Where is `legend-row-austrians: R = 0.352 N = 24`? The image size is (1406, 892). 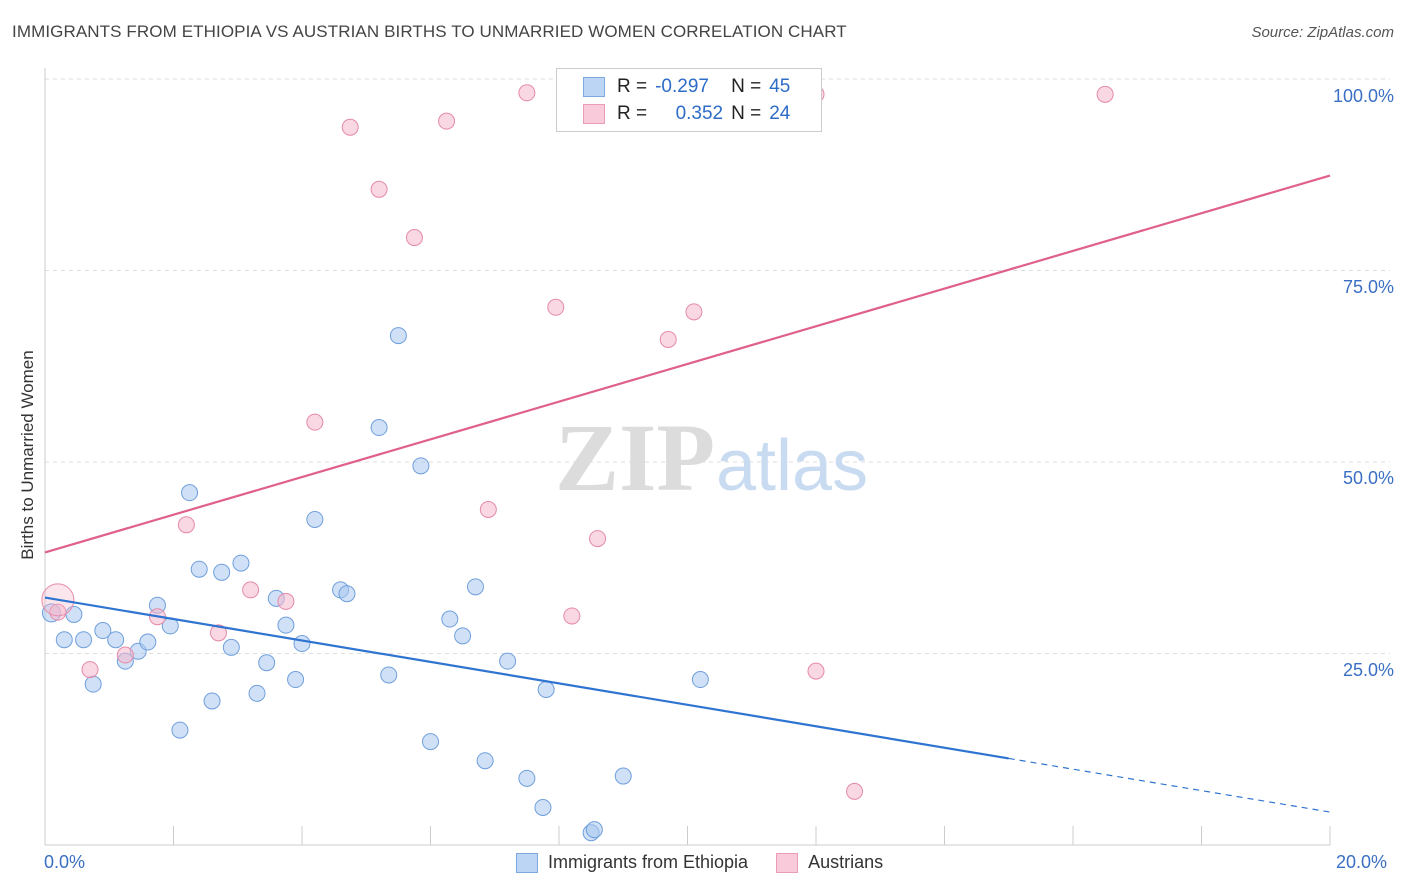 legend-row-austrians: R = 0.352 N = 24 is located at coordinates (686, 114).